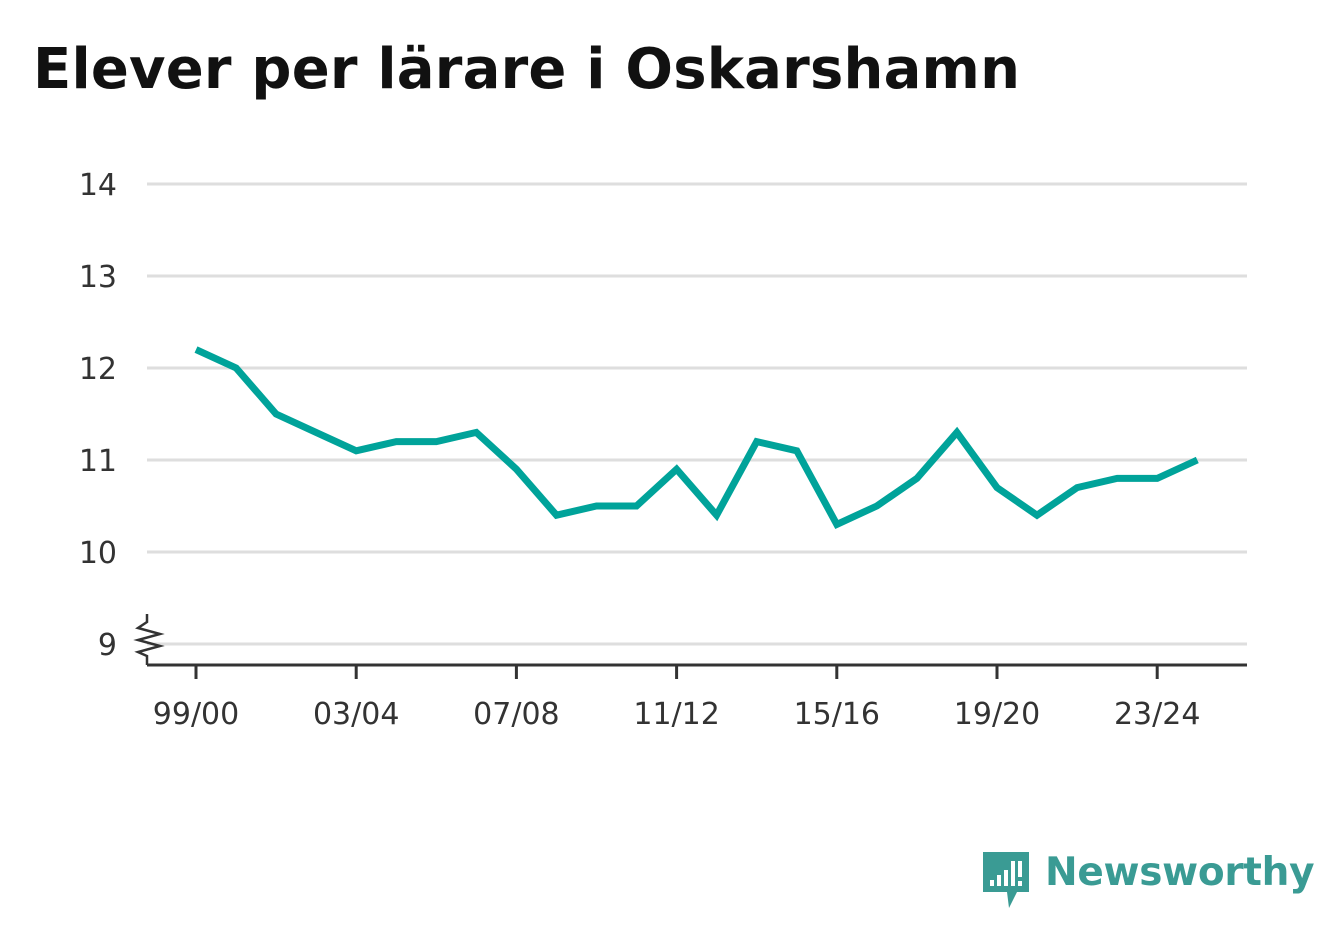 The image size is (1322, 939). Describe the element at coordinates (98, 553) in the screenshot. I see `y-tick-label: 10` at that location.